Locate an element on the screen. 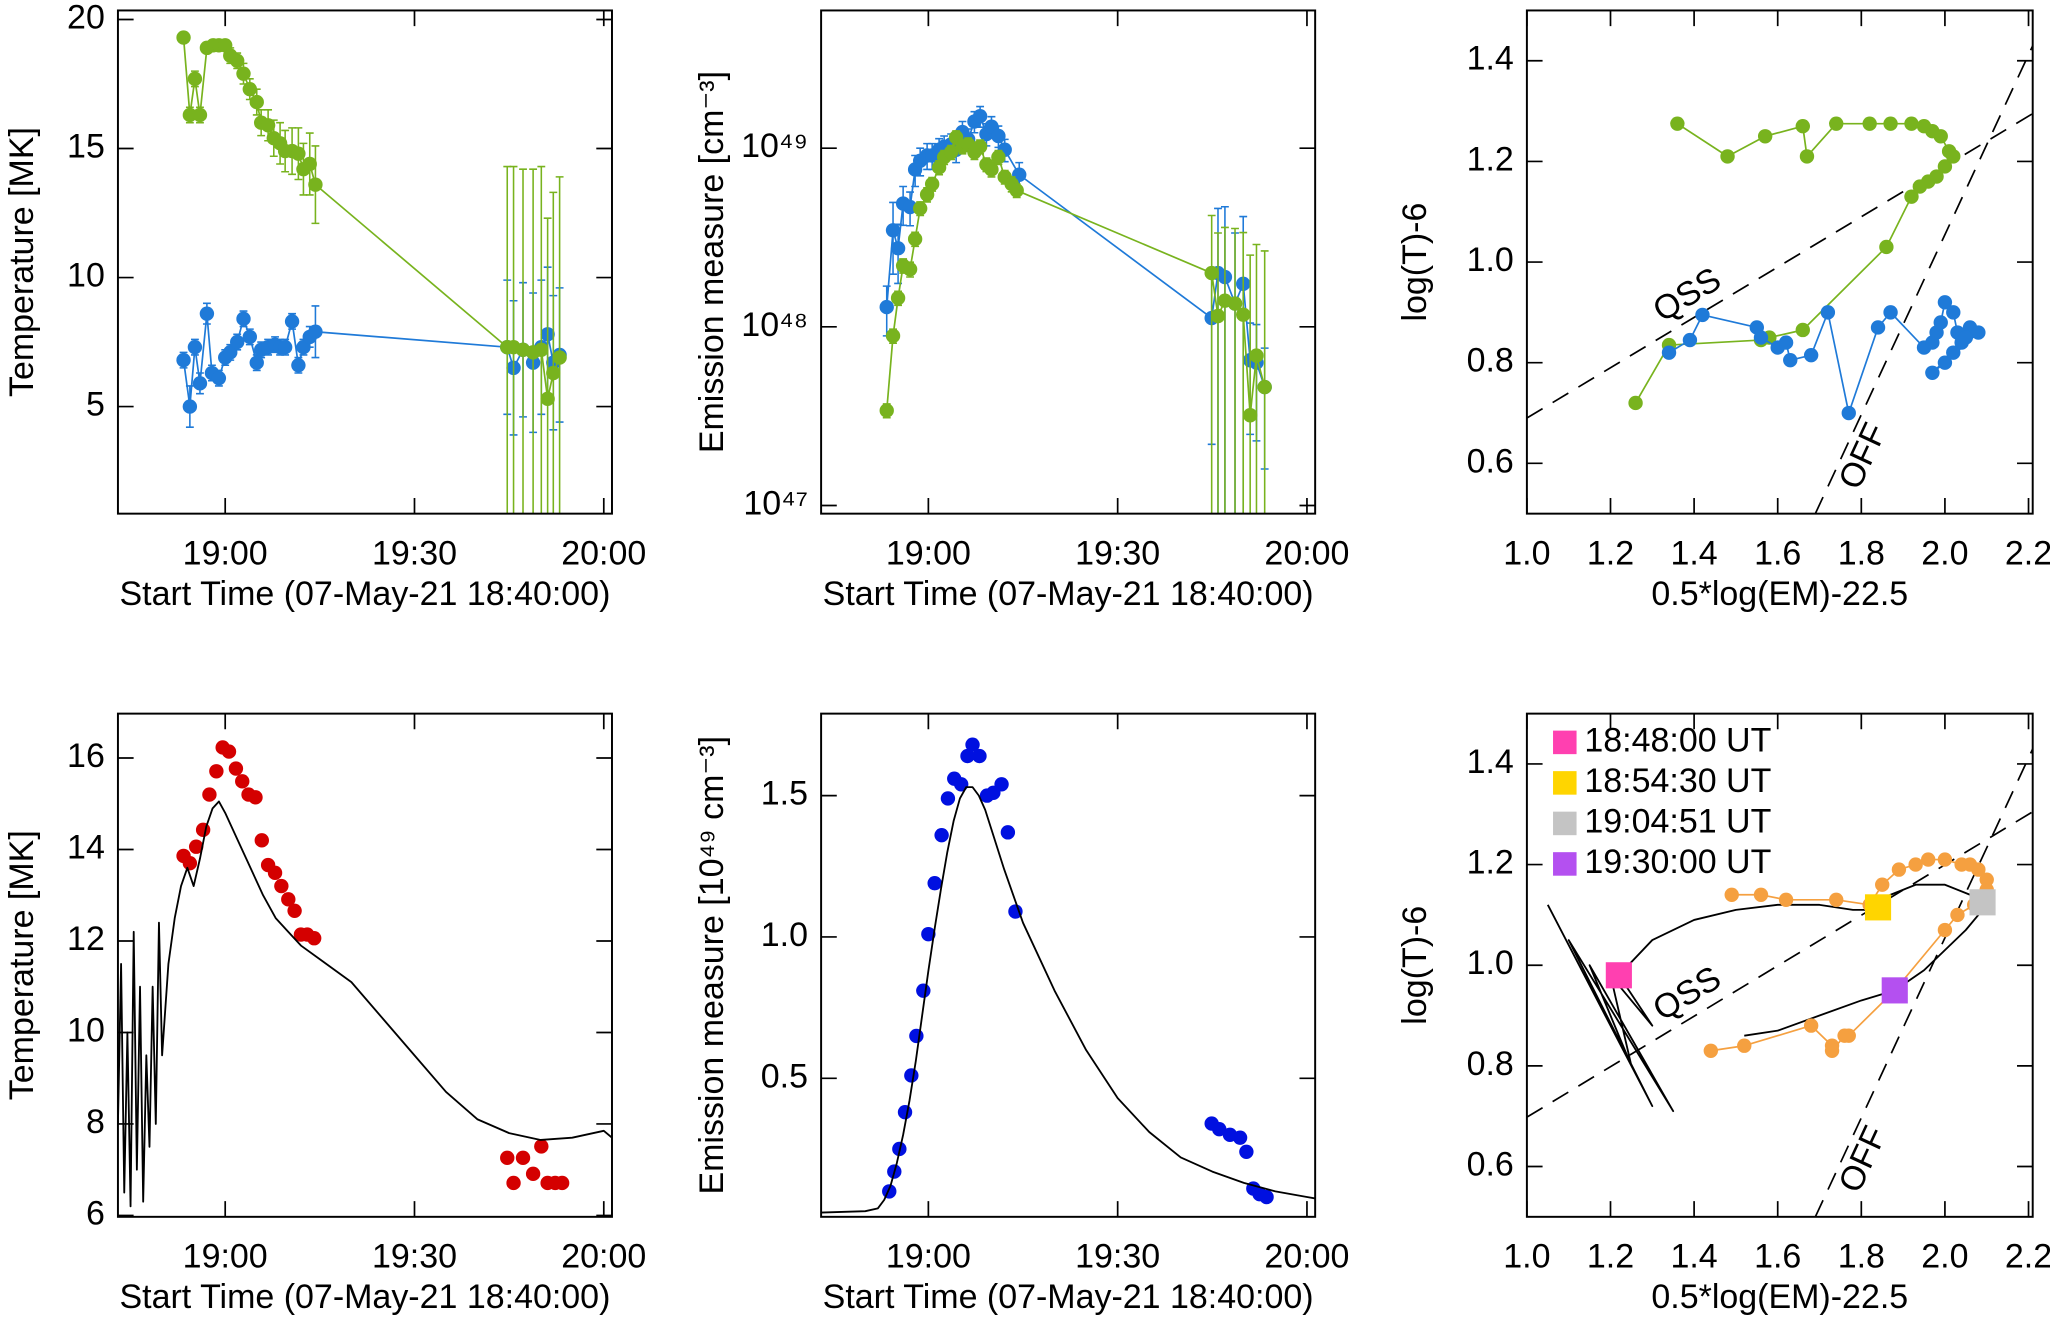  y-axis-title: Temperature [MK] is located at coordinates (22, 965).